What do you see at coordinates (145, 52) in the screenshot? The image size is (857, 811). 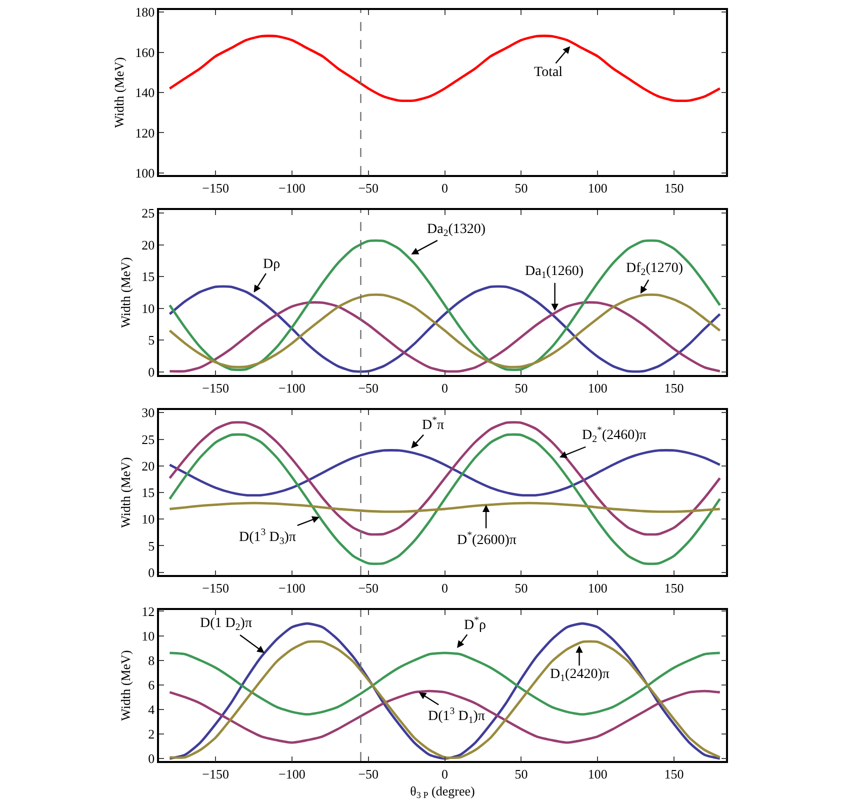 I see `y-tick-label: 160` at bounding box center [145, 52].